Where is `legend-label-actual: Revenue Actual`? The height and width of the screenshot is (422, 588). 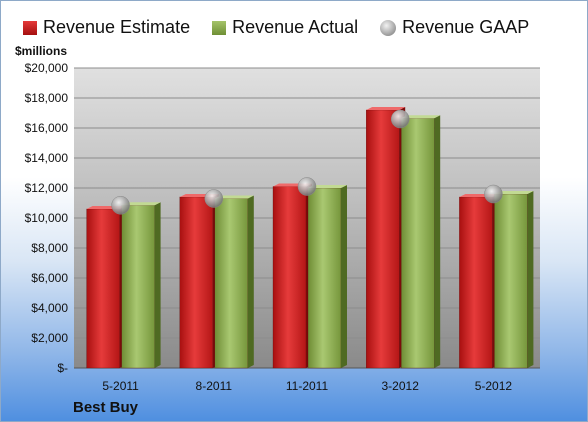
legend-label-actual: Revenue Actual is located at coordinates (295, 27).